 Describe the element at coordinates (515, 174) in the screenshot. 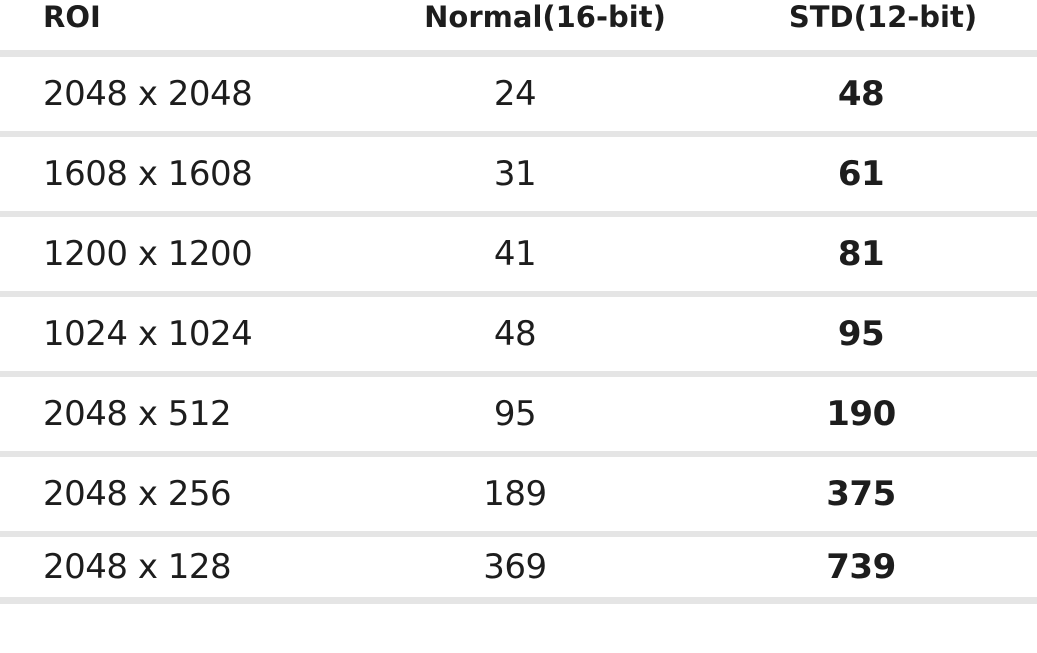

I see `normal-value-cell: 31` at that location.